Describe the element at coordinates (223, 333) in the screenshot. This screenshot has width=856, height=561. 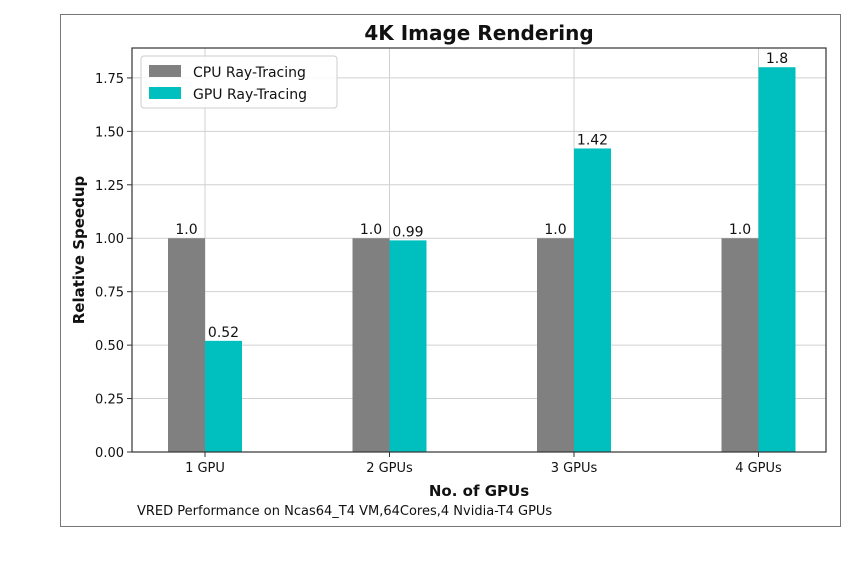
I see `data-label: 0.52` at that location.